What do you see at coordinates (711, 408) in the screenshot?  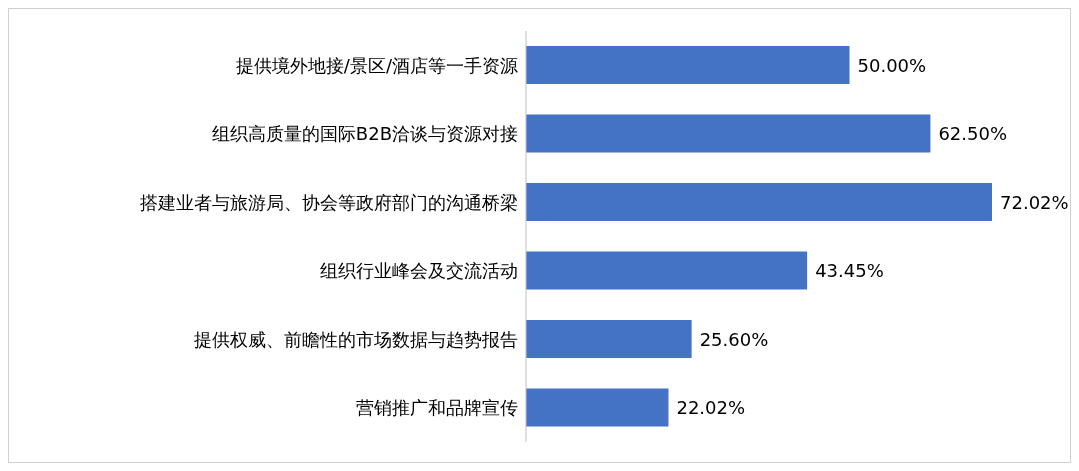 I see `data-label: 22.02%` at bounding box center [711, 408].